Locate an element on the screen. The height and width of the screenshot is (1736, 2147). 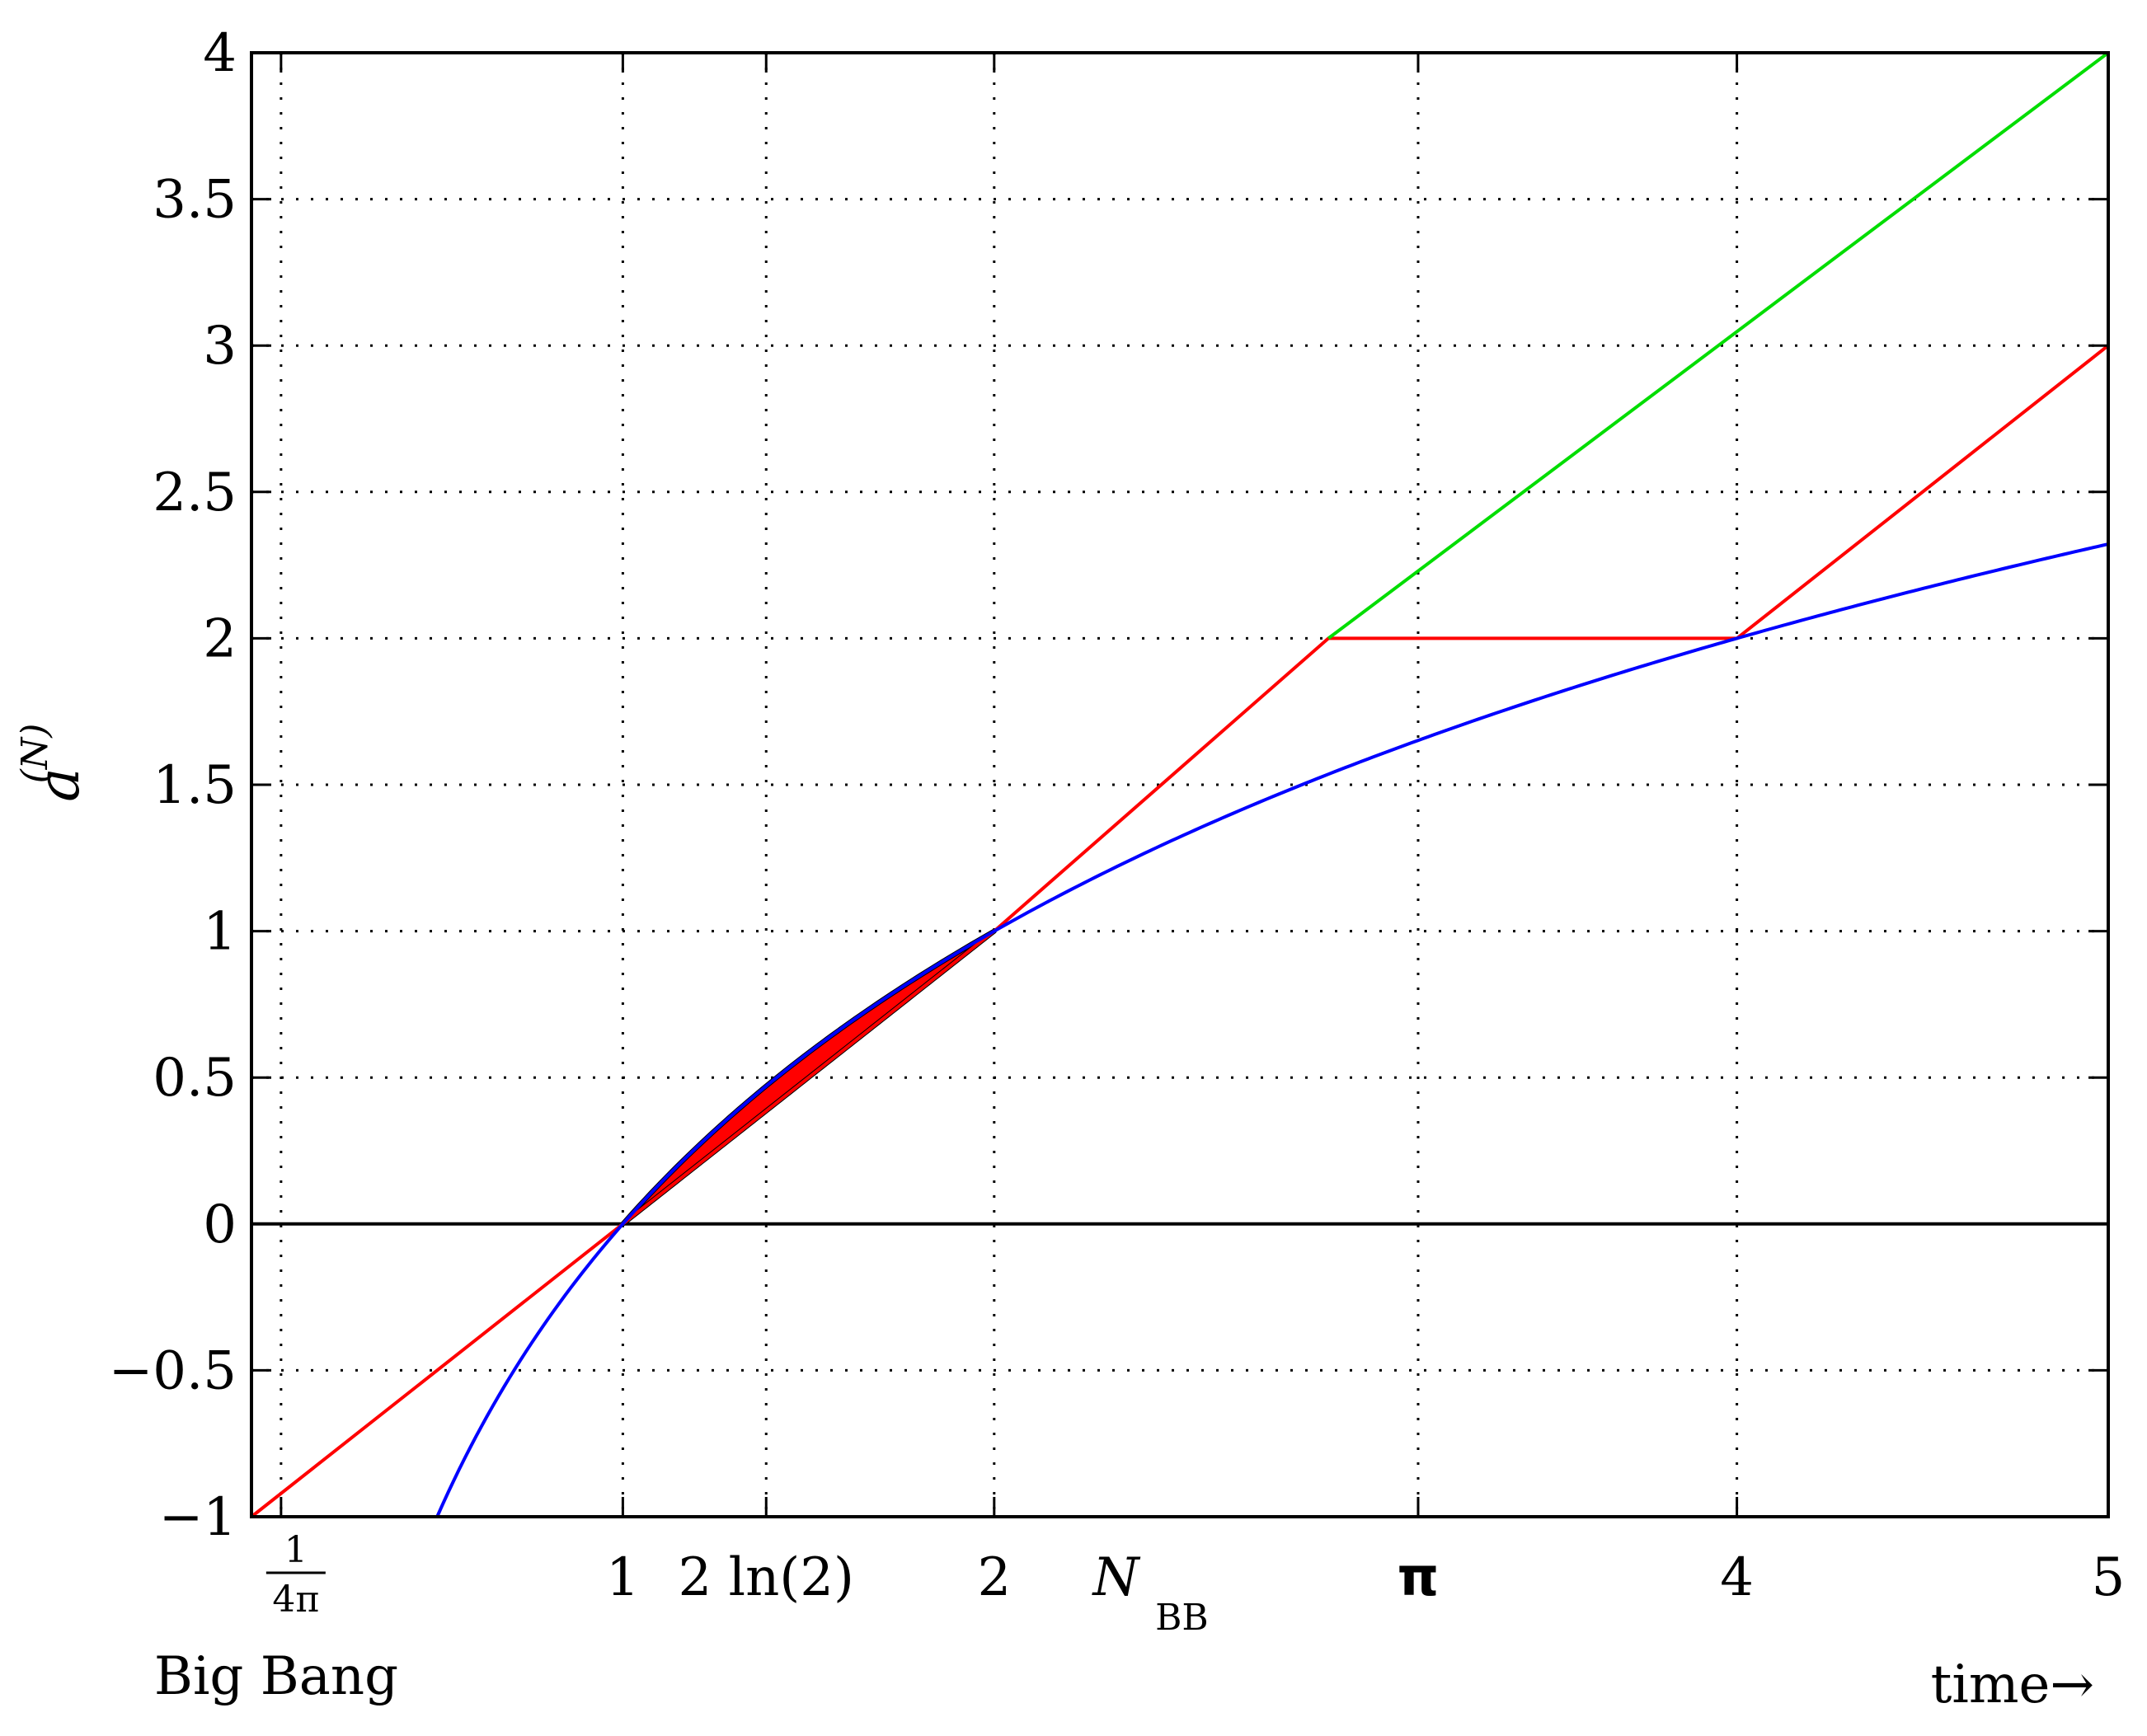
y-tick-label: −1 is located at coordinates (198, 1517).